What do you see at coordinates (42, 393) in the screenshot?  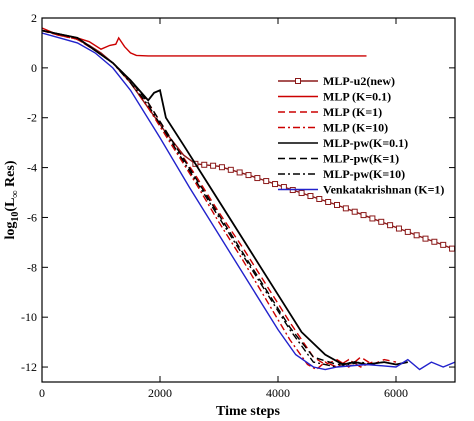 I see `x-tick-label: 0` at bounding box center [42, 393].